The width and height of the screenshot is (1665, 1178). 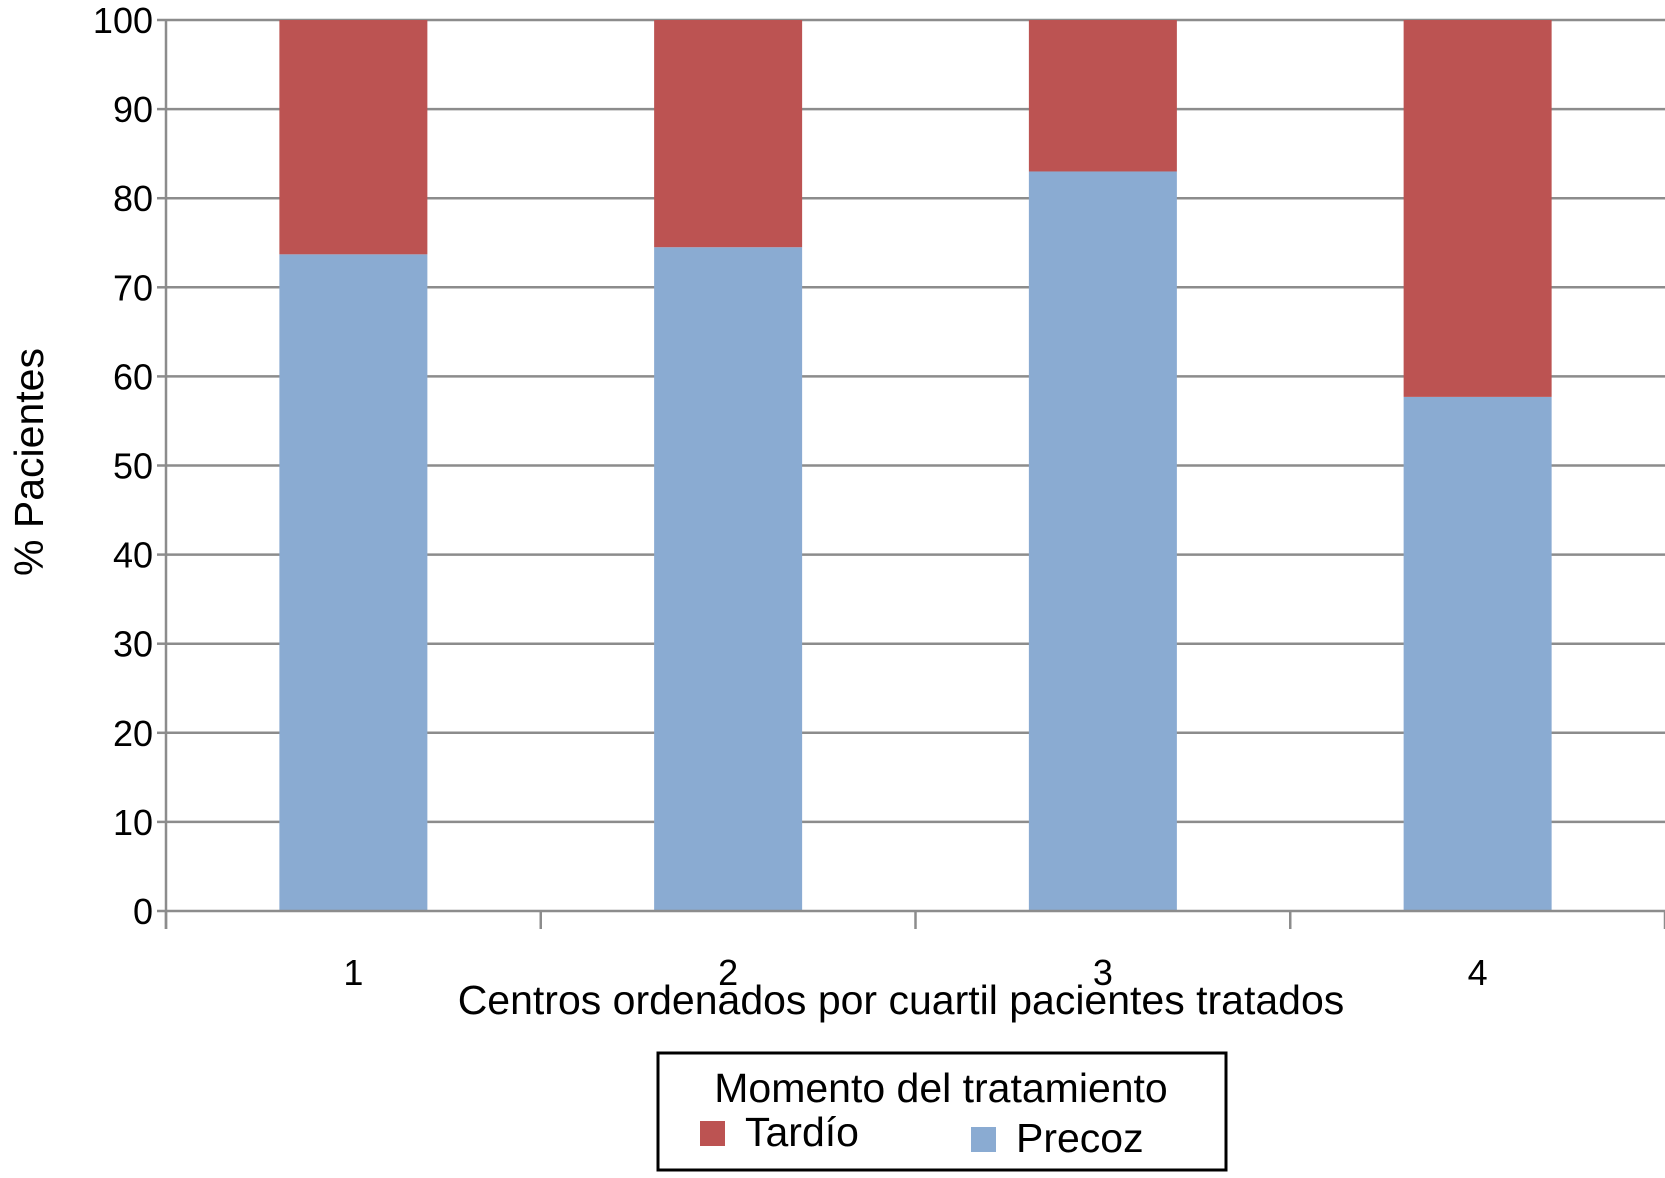 I want to click on y-tick-label: 80, so click(x=133, y=198).